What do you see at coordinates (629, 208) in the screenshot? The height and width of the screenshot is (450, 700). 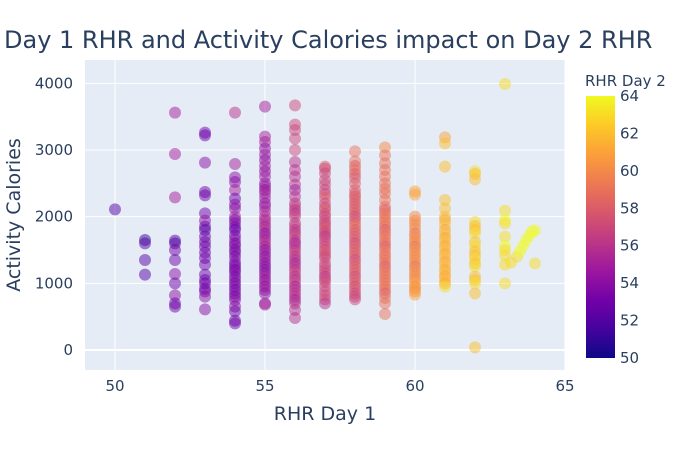 I see `colorbar-tick-label: 58` at bounding box center [629, 208].